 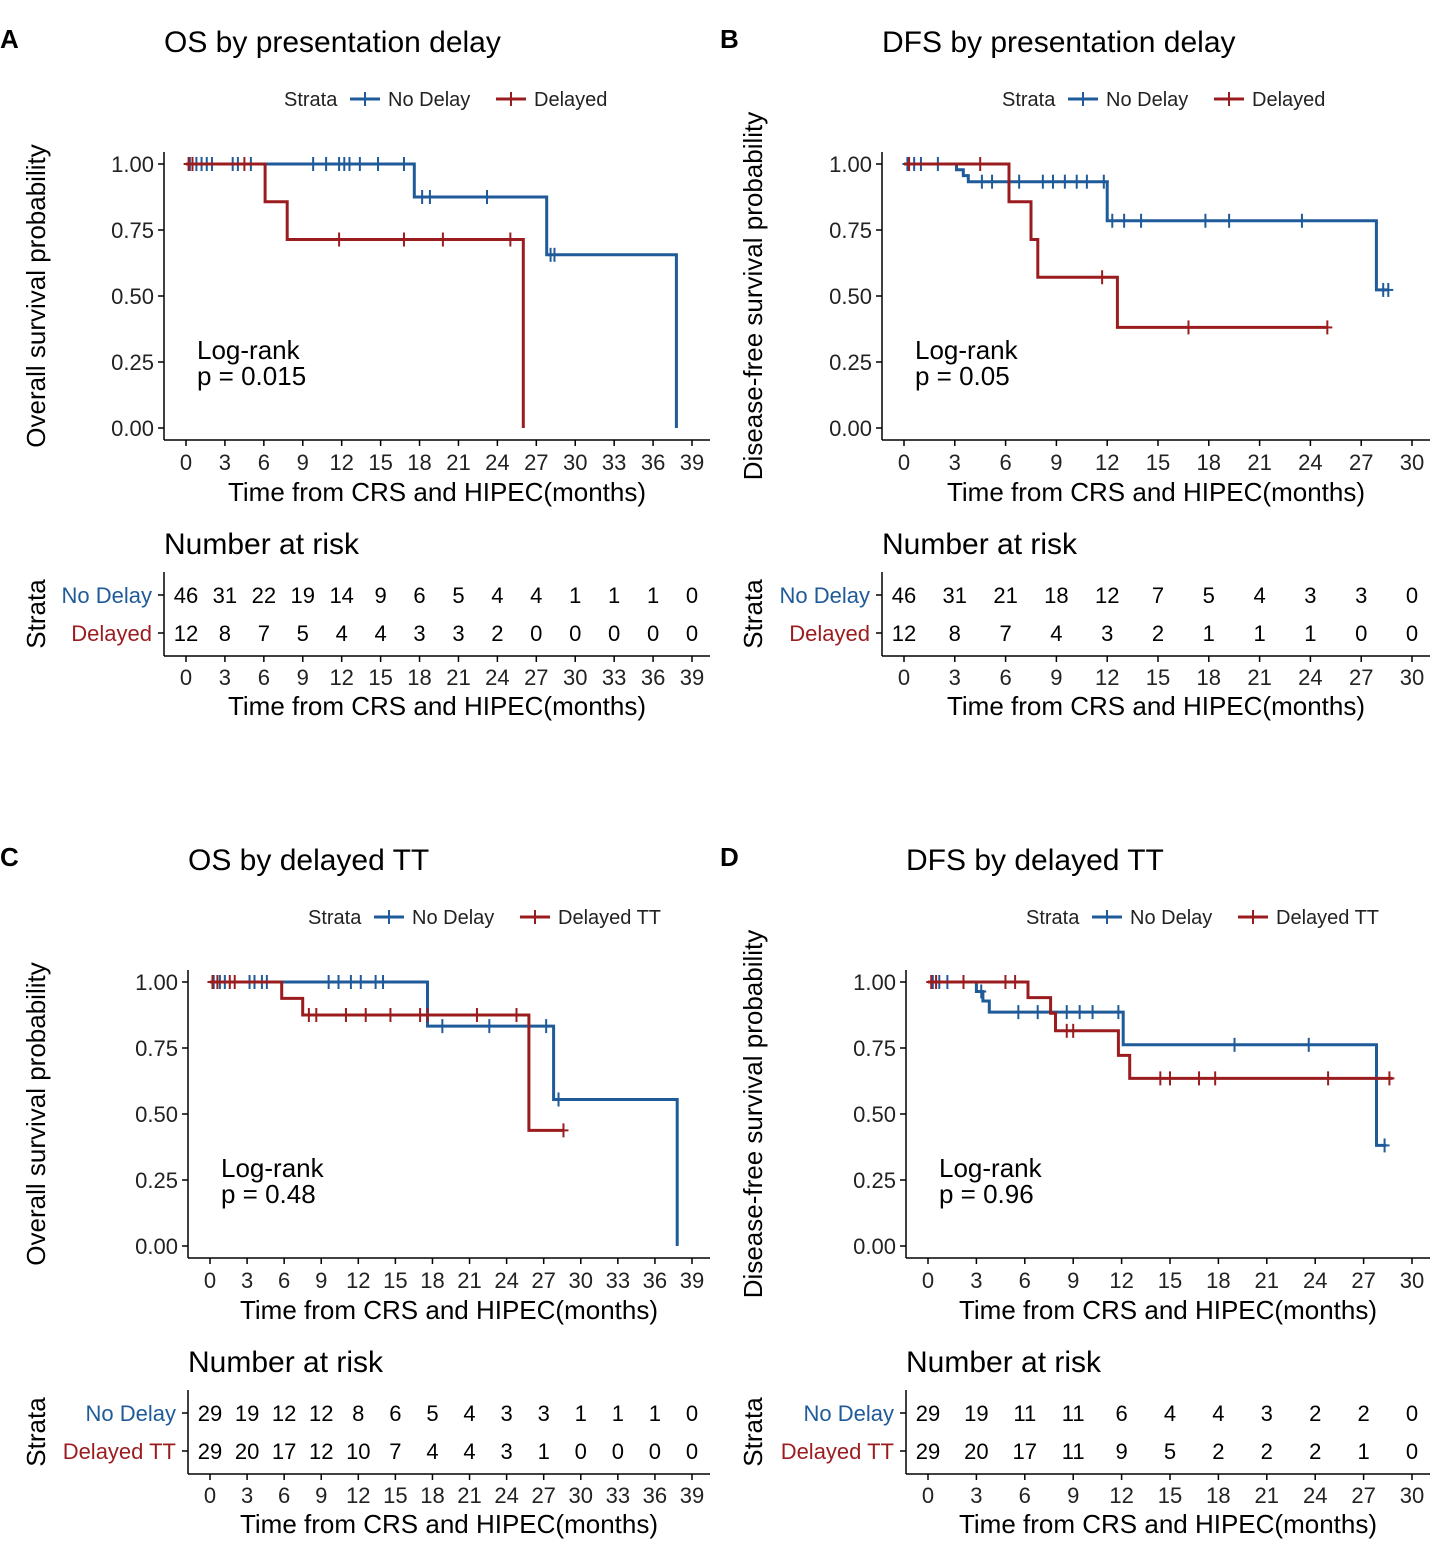 I want to click on risk-x-tick-label: 9, so click(x=1056, y=677).